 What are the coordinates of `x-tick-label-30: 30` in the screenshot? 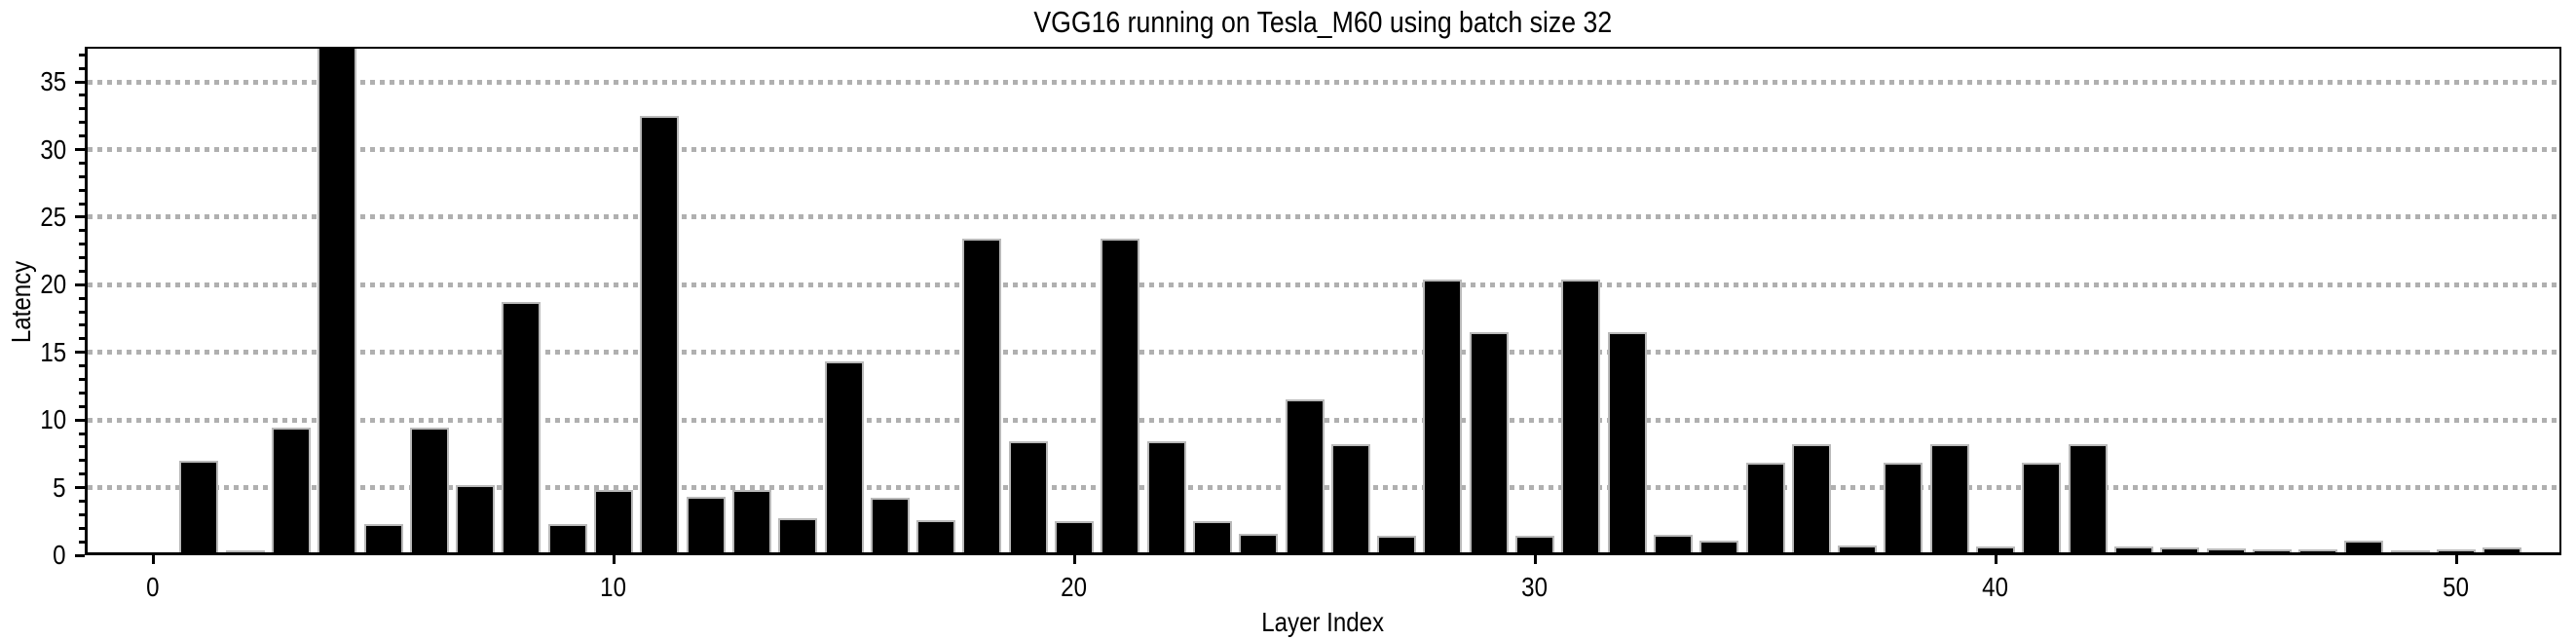 It's located at (1535, 587).